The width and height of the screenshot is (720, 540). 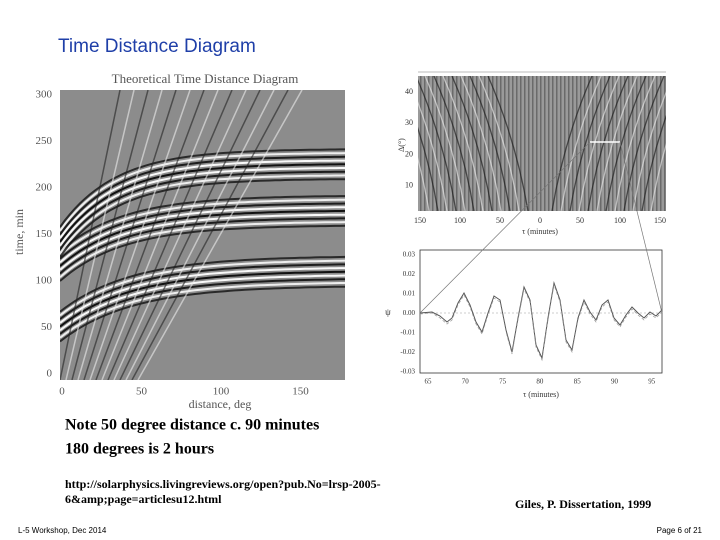 What do you see at coordinates (407, 333) in the screenshot?
I see `y-tick-label: -0.01` at bounding box center [407, 333].